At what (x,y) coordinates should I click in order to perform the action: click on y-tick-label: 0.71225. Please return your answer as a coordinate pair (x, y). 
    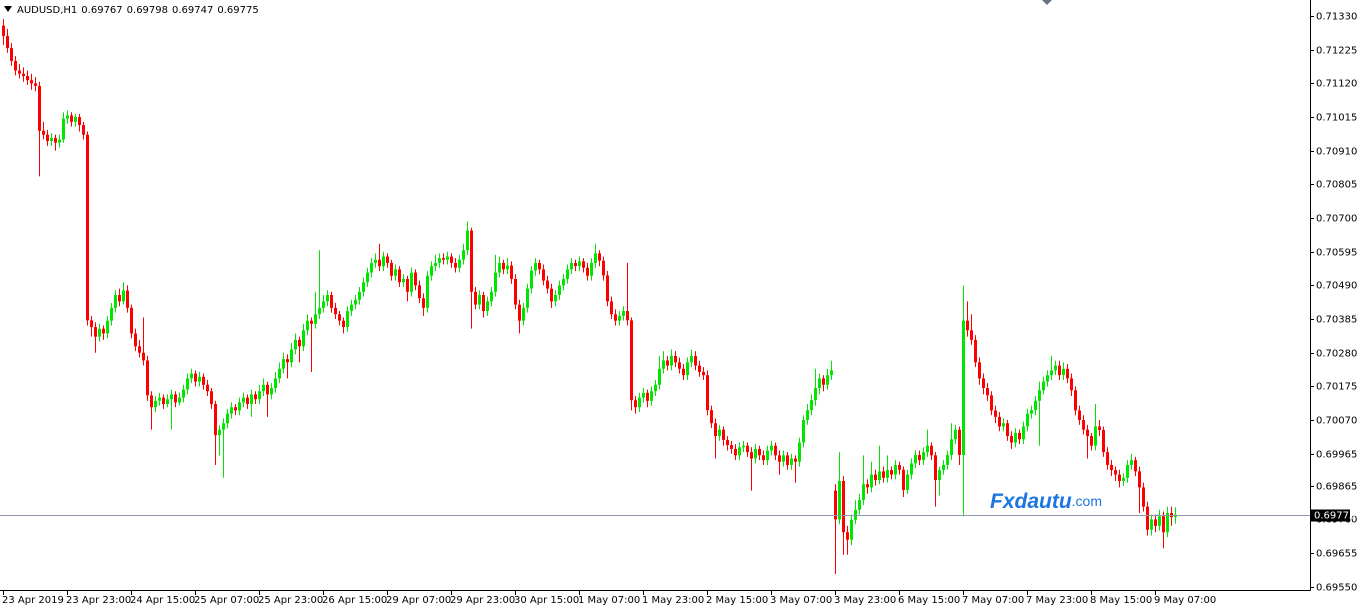
    Looking at the image, I should click on (1336, 51).